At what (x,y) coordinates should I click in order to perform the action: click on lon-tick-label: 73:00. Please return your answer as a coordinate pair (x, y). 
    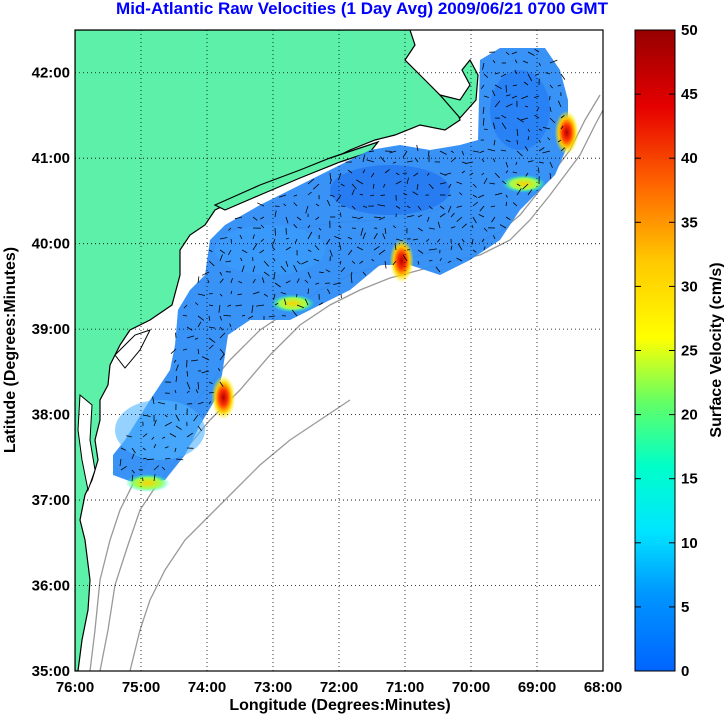
    Looking at the image, I should click on (273, 687).